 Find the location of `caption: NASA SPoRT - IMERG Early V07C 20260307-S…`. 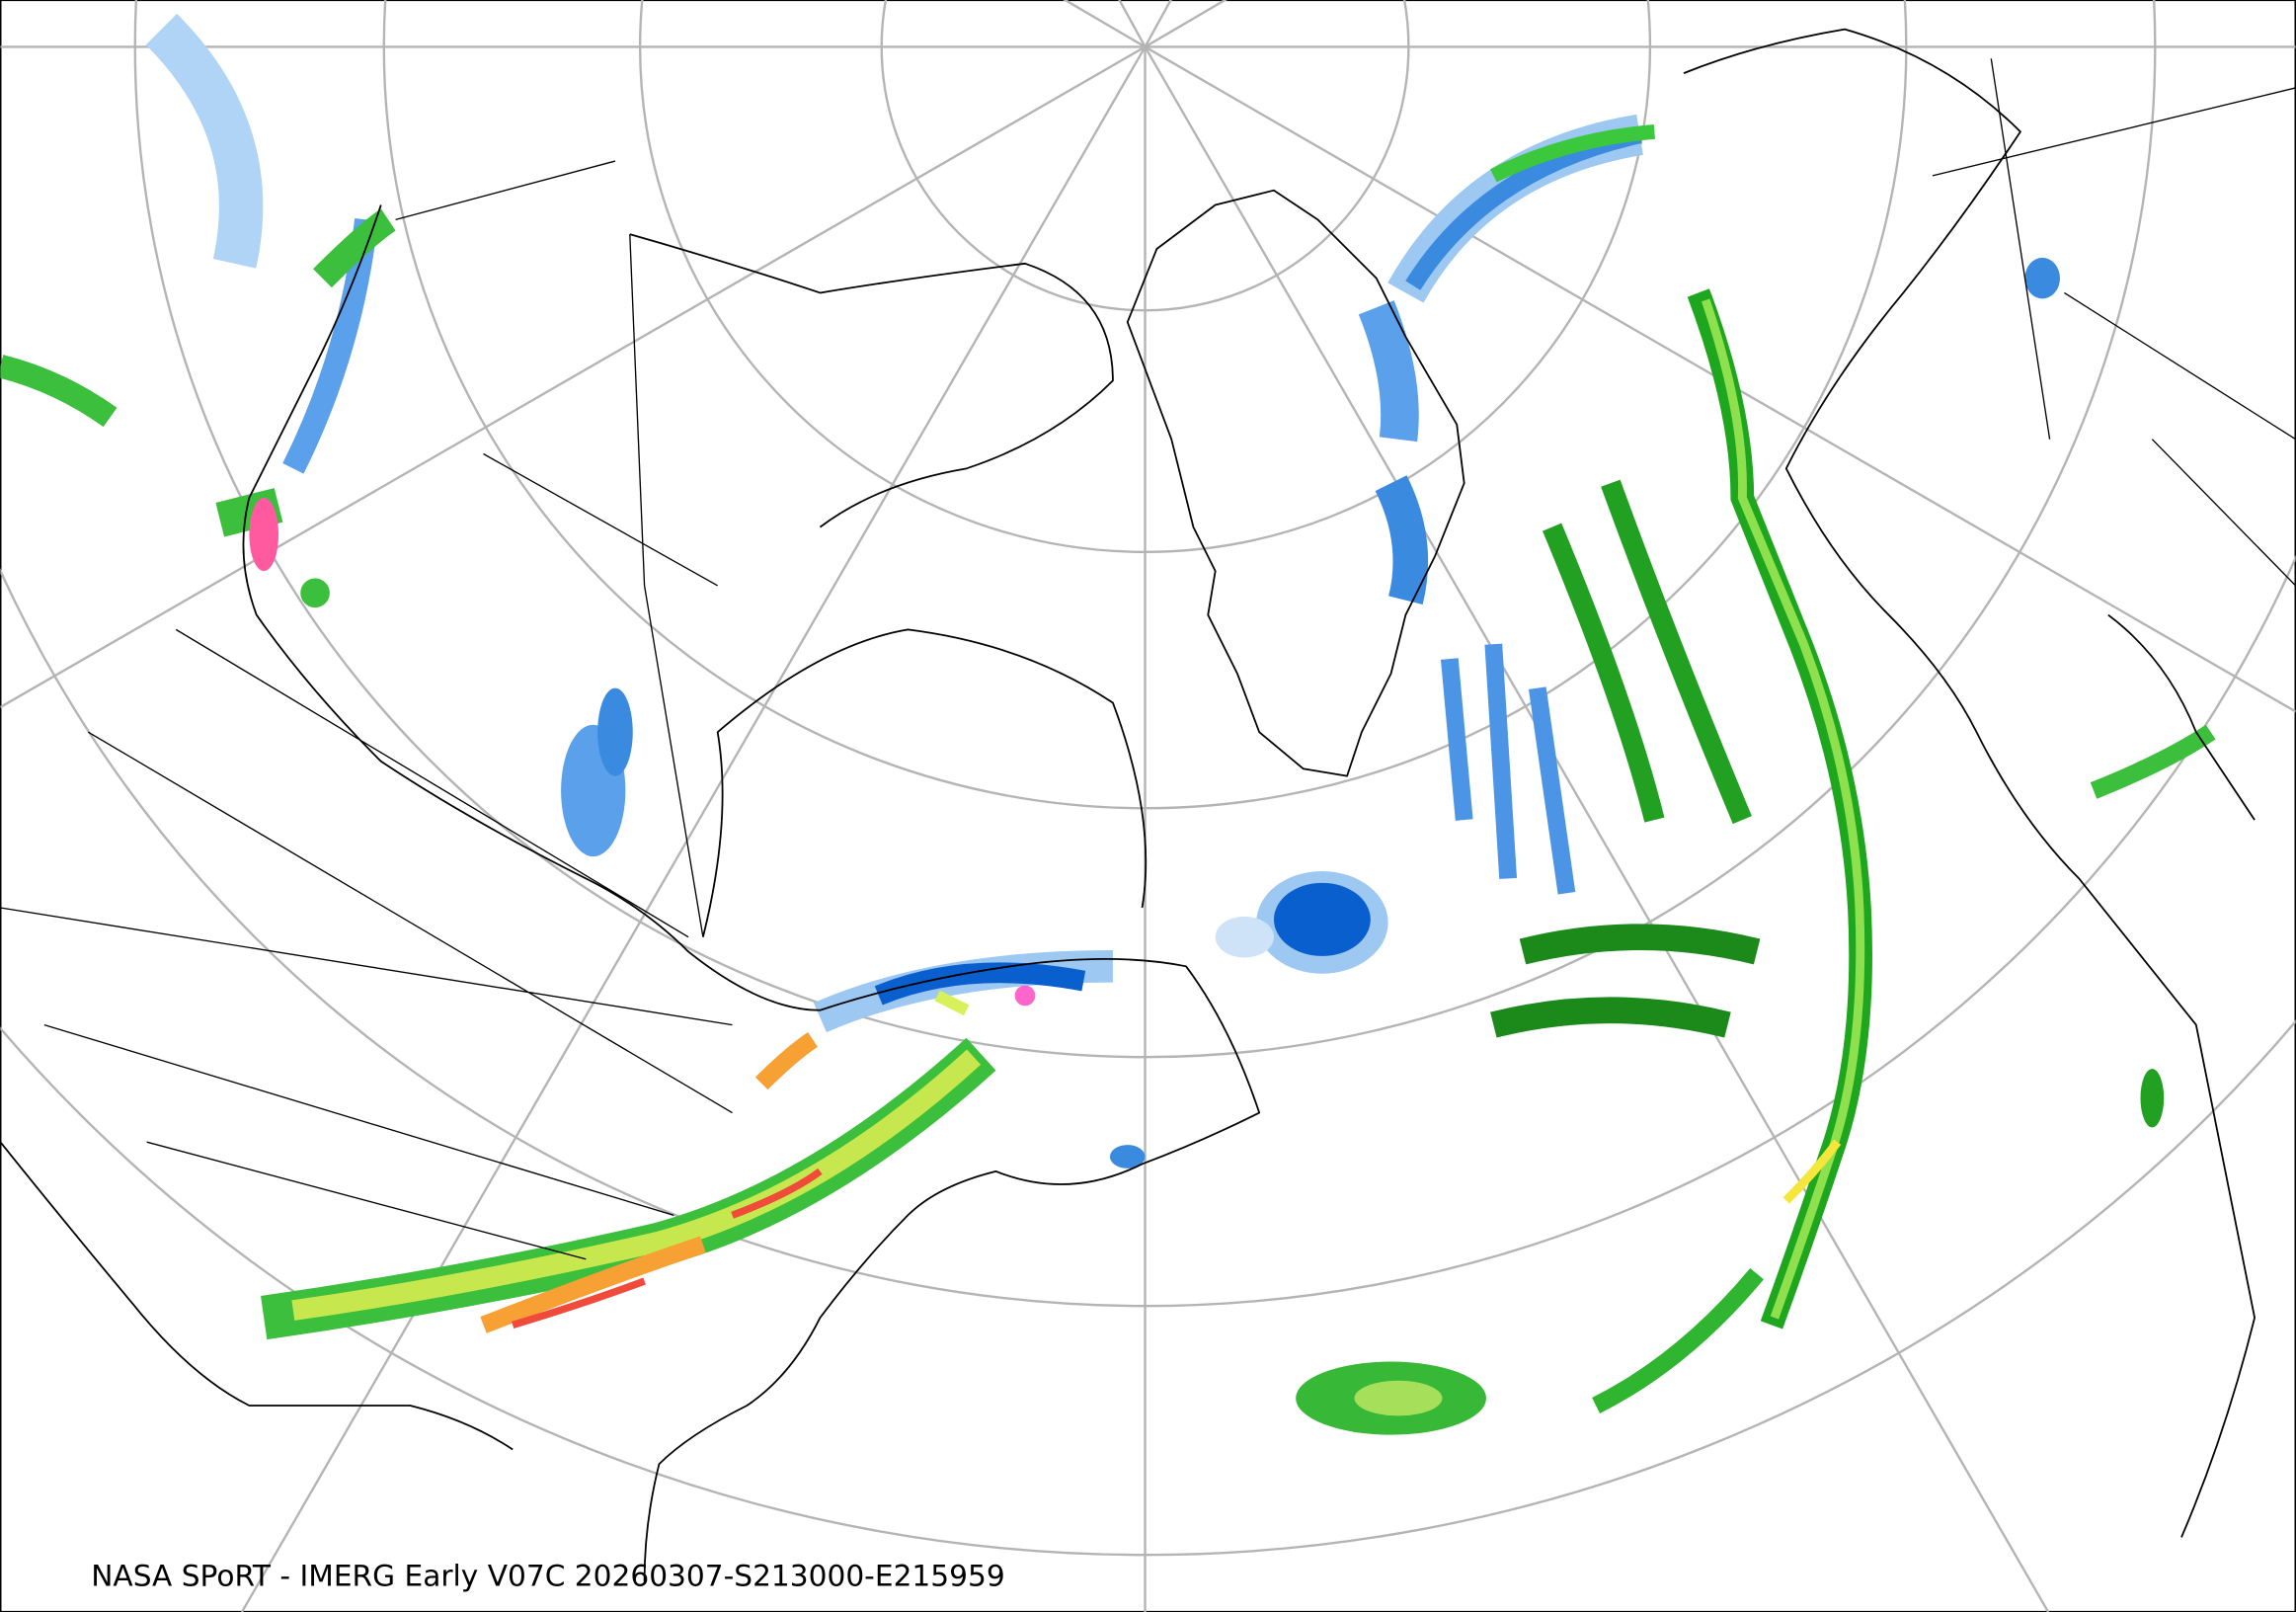

caption: NASA SPoRT - IMERG Early V07C 20260307-S… is located at coordinates (548, 1575).